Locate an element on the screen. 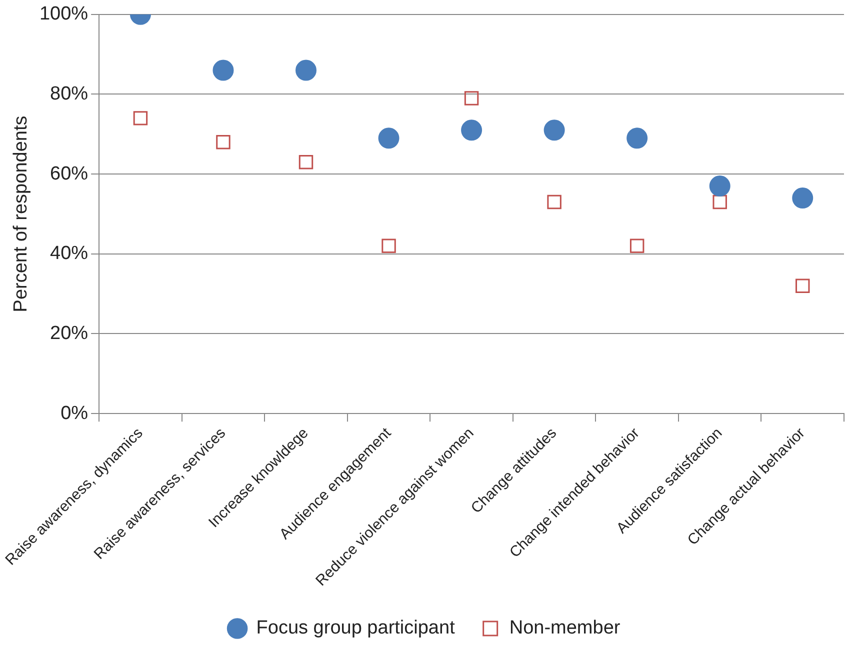  y-axis-title: Percent of respondents is located at coordinates (21, 214).